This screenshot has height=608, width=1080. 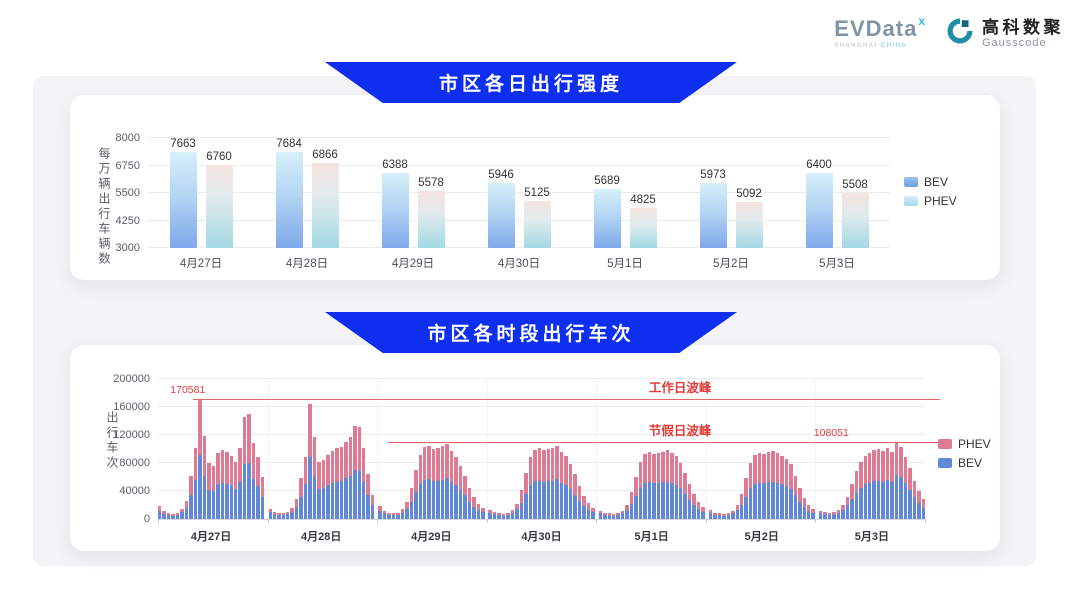 What do you see at coordinates (501, 215) in the screenshot?
I see `bar-bev` at bounding box center [501, 215].